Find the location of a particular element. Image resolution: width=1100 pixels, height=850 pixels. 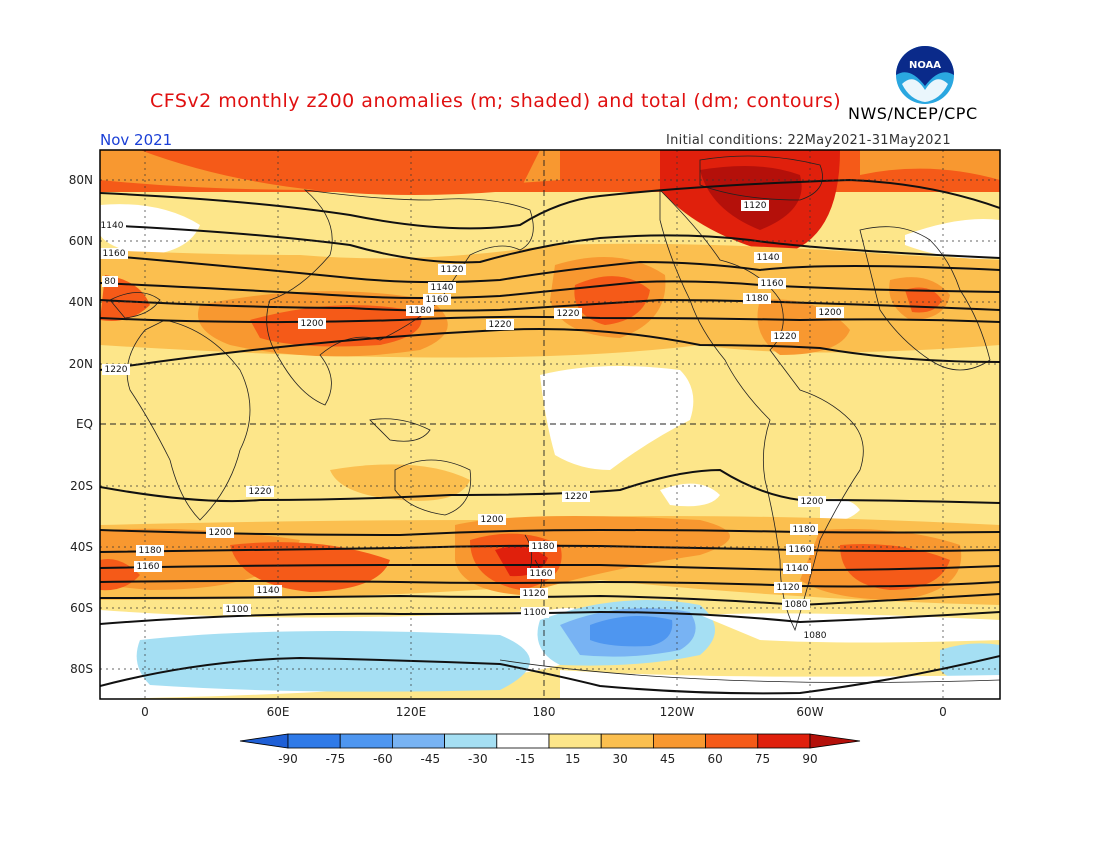

logo-text: NOAA is located at coordinates (925, 65).